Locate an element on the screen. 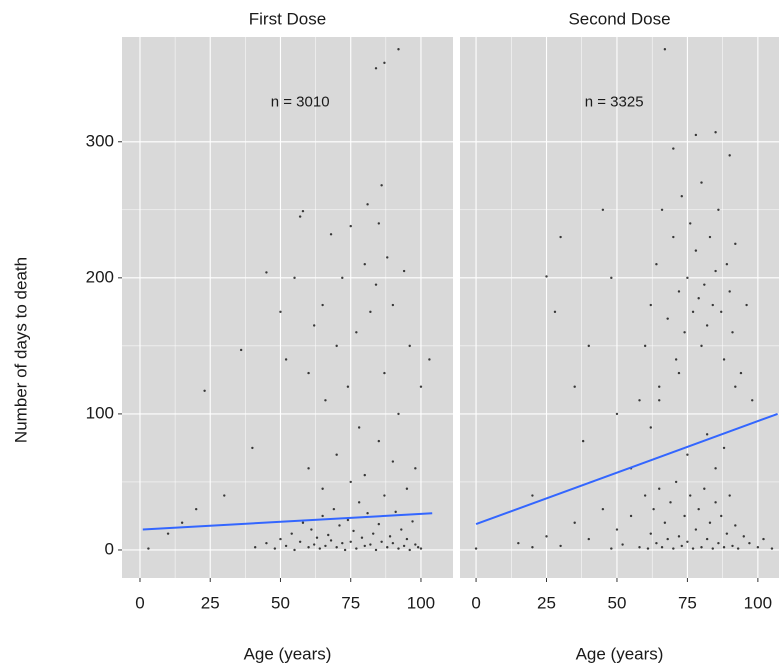  annotation: n = 3325 is located at coordinates (614, 101).